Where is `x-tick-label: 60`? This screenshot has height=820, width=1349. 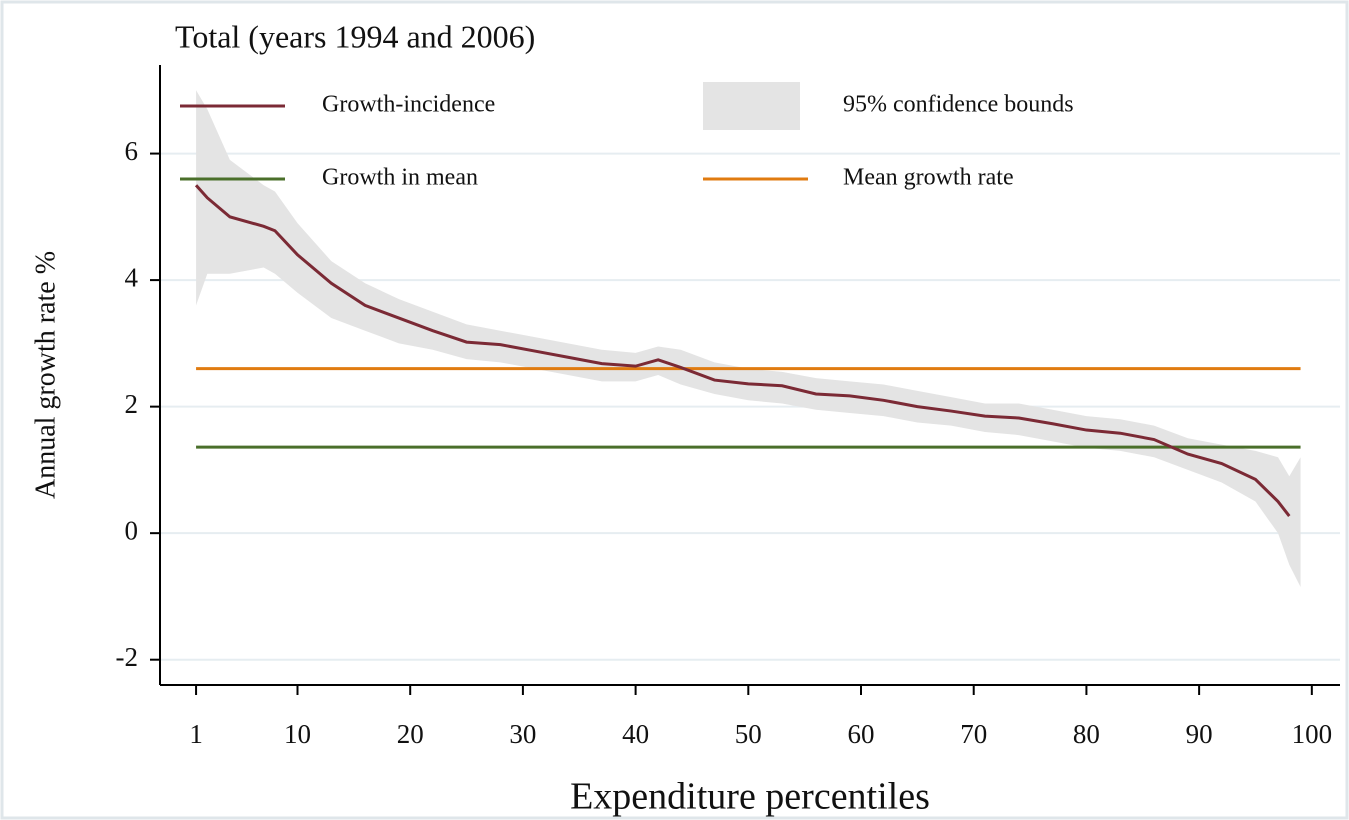
x-tick-label: 60 is located at coordinates (861, 734).